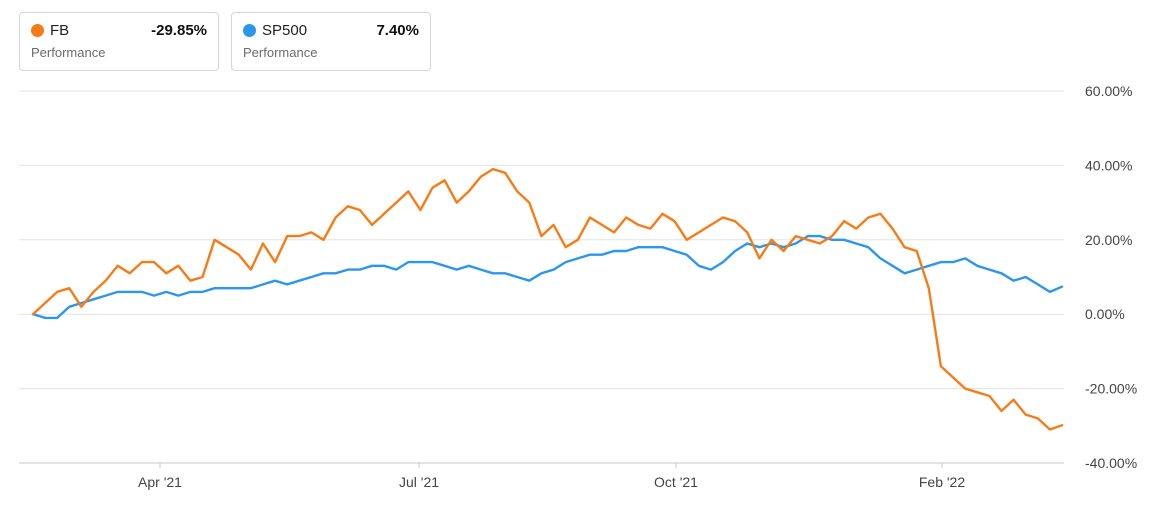 This screenshot has width=1162, height=507. I want to click on legend-card-sp500: SP500 7.40% Performance, so click(331, 41).